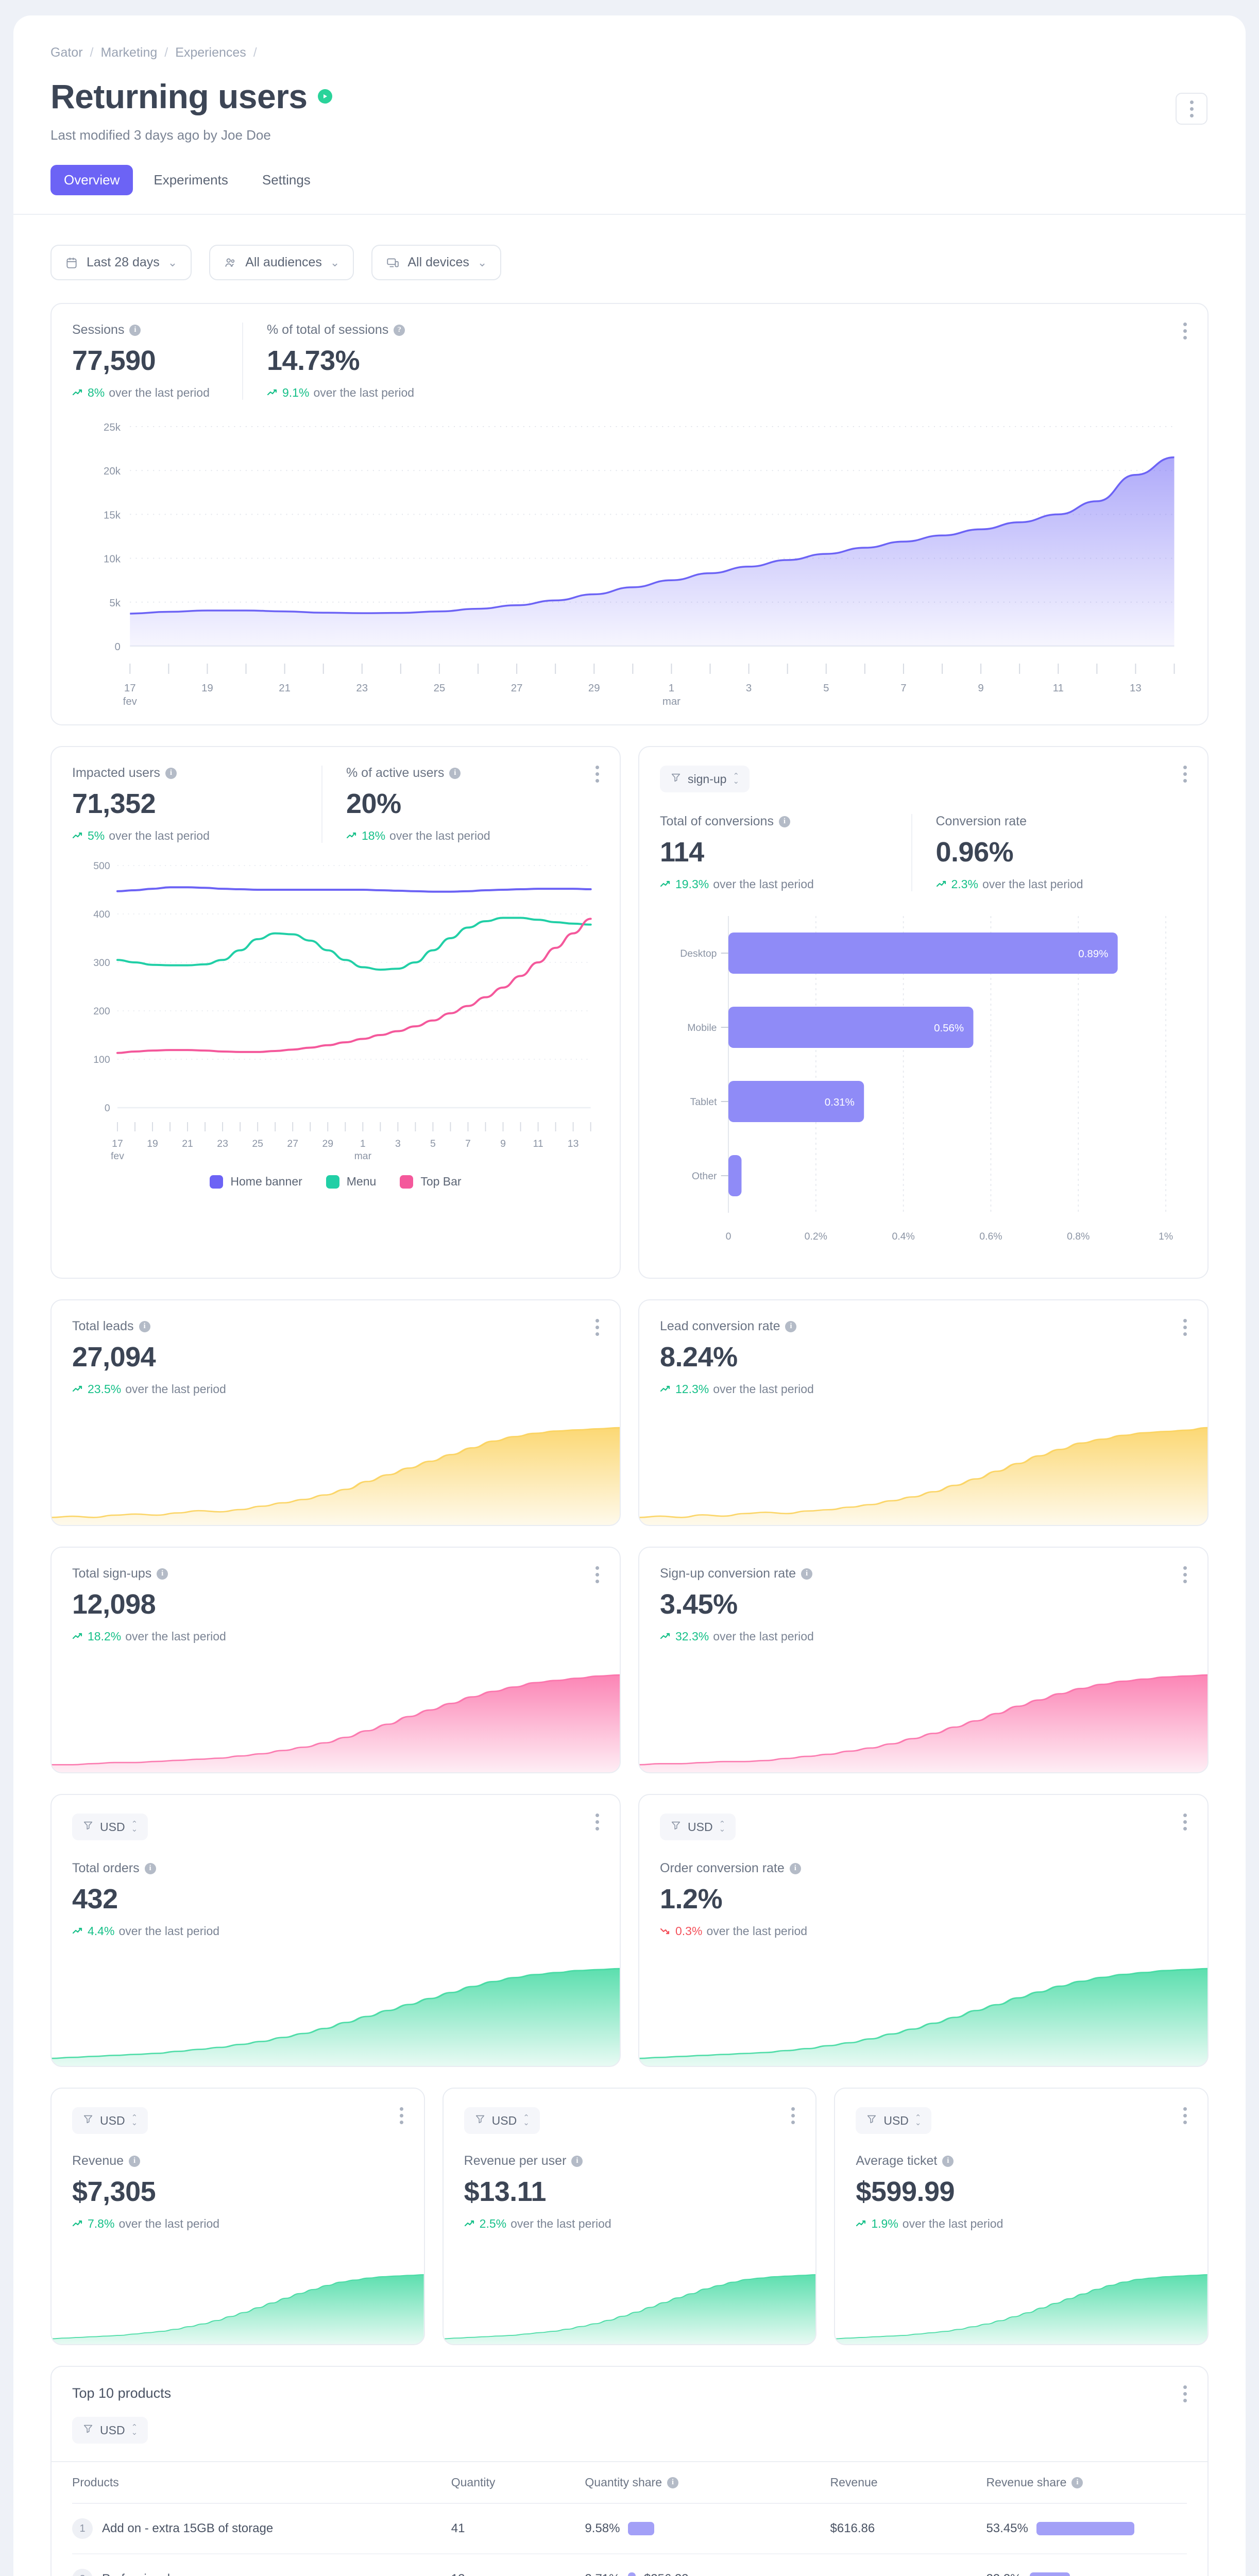 The image size is (1259, 2576). Describe the element at coordinates (114, 804) in the screenshot. I see `metric-impacted-users-value: 71,352` at that location.